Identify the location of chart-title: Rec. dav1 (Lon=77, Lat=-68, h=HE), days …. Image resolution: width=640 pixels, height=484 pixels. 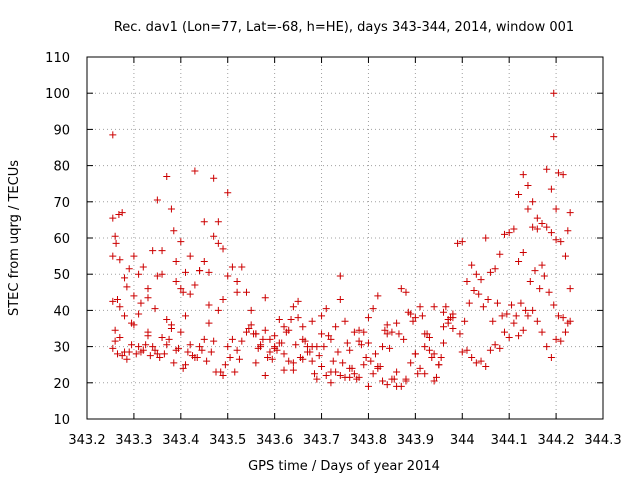
(344, 27).